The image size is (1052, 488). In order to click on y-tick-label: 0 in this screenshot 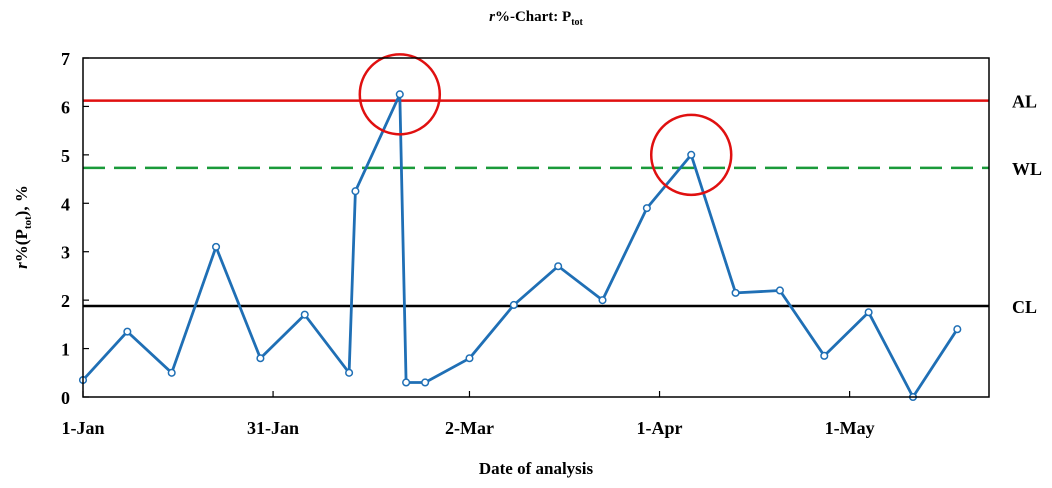, I will do `click(65, 398)`.